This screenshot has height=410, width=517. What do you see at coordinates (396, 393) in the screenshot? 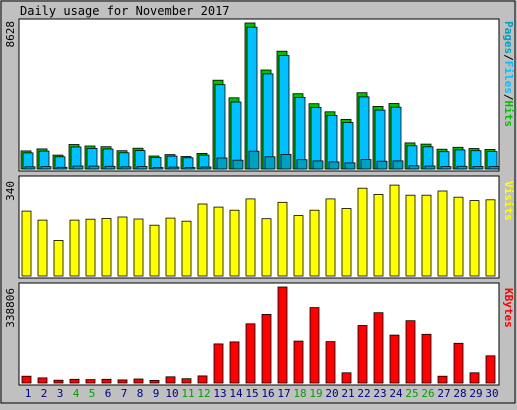
I see `x-label-day-24: 24` at bounding box center [396, 393].